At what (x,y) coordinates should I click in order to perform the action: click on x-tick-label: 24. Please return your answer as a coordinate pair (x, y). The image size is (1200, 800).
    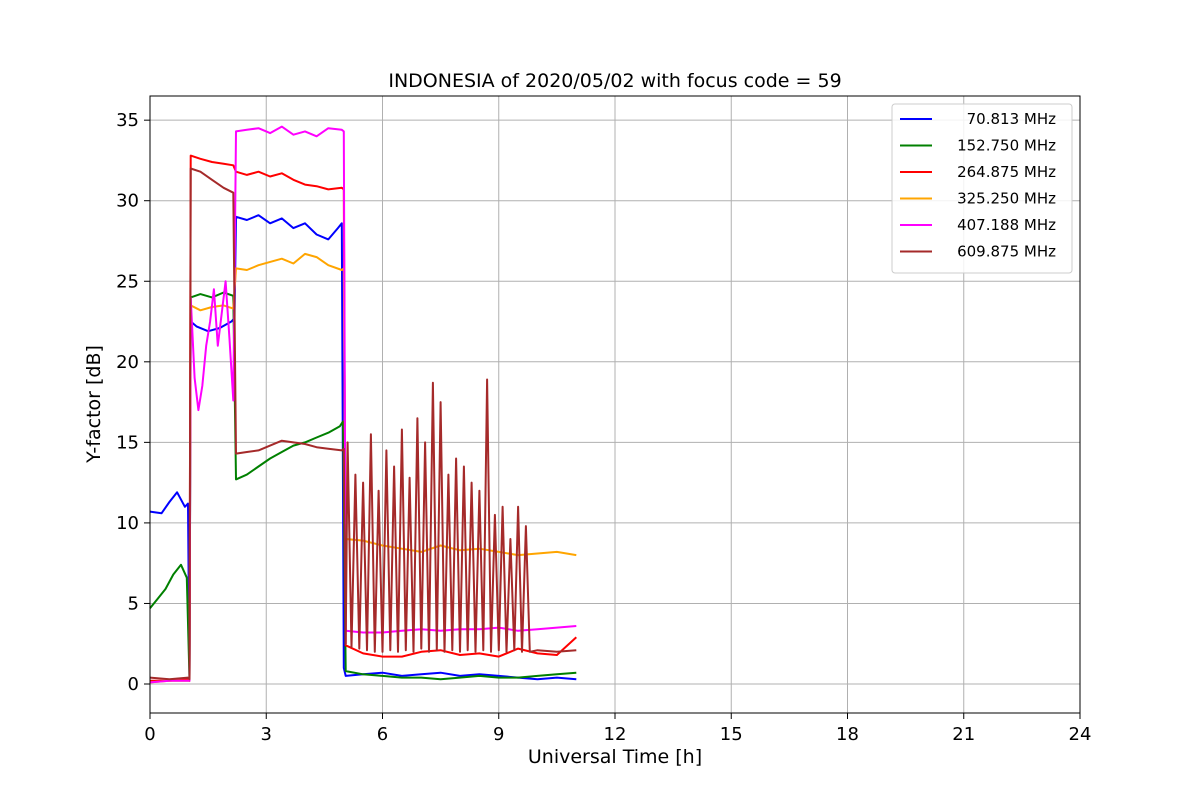
    Looking at the image, I should click on (1080, 734).